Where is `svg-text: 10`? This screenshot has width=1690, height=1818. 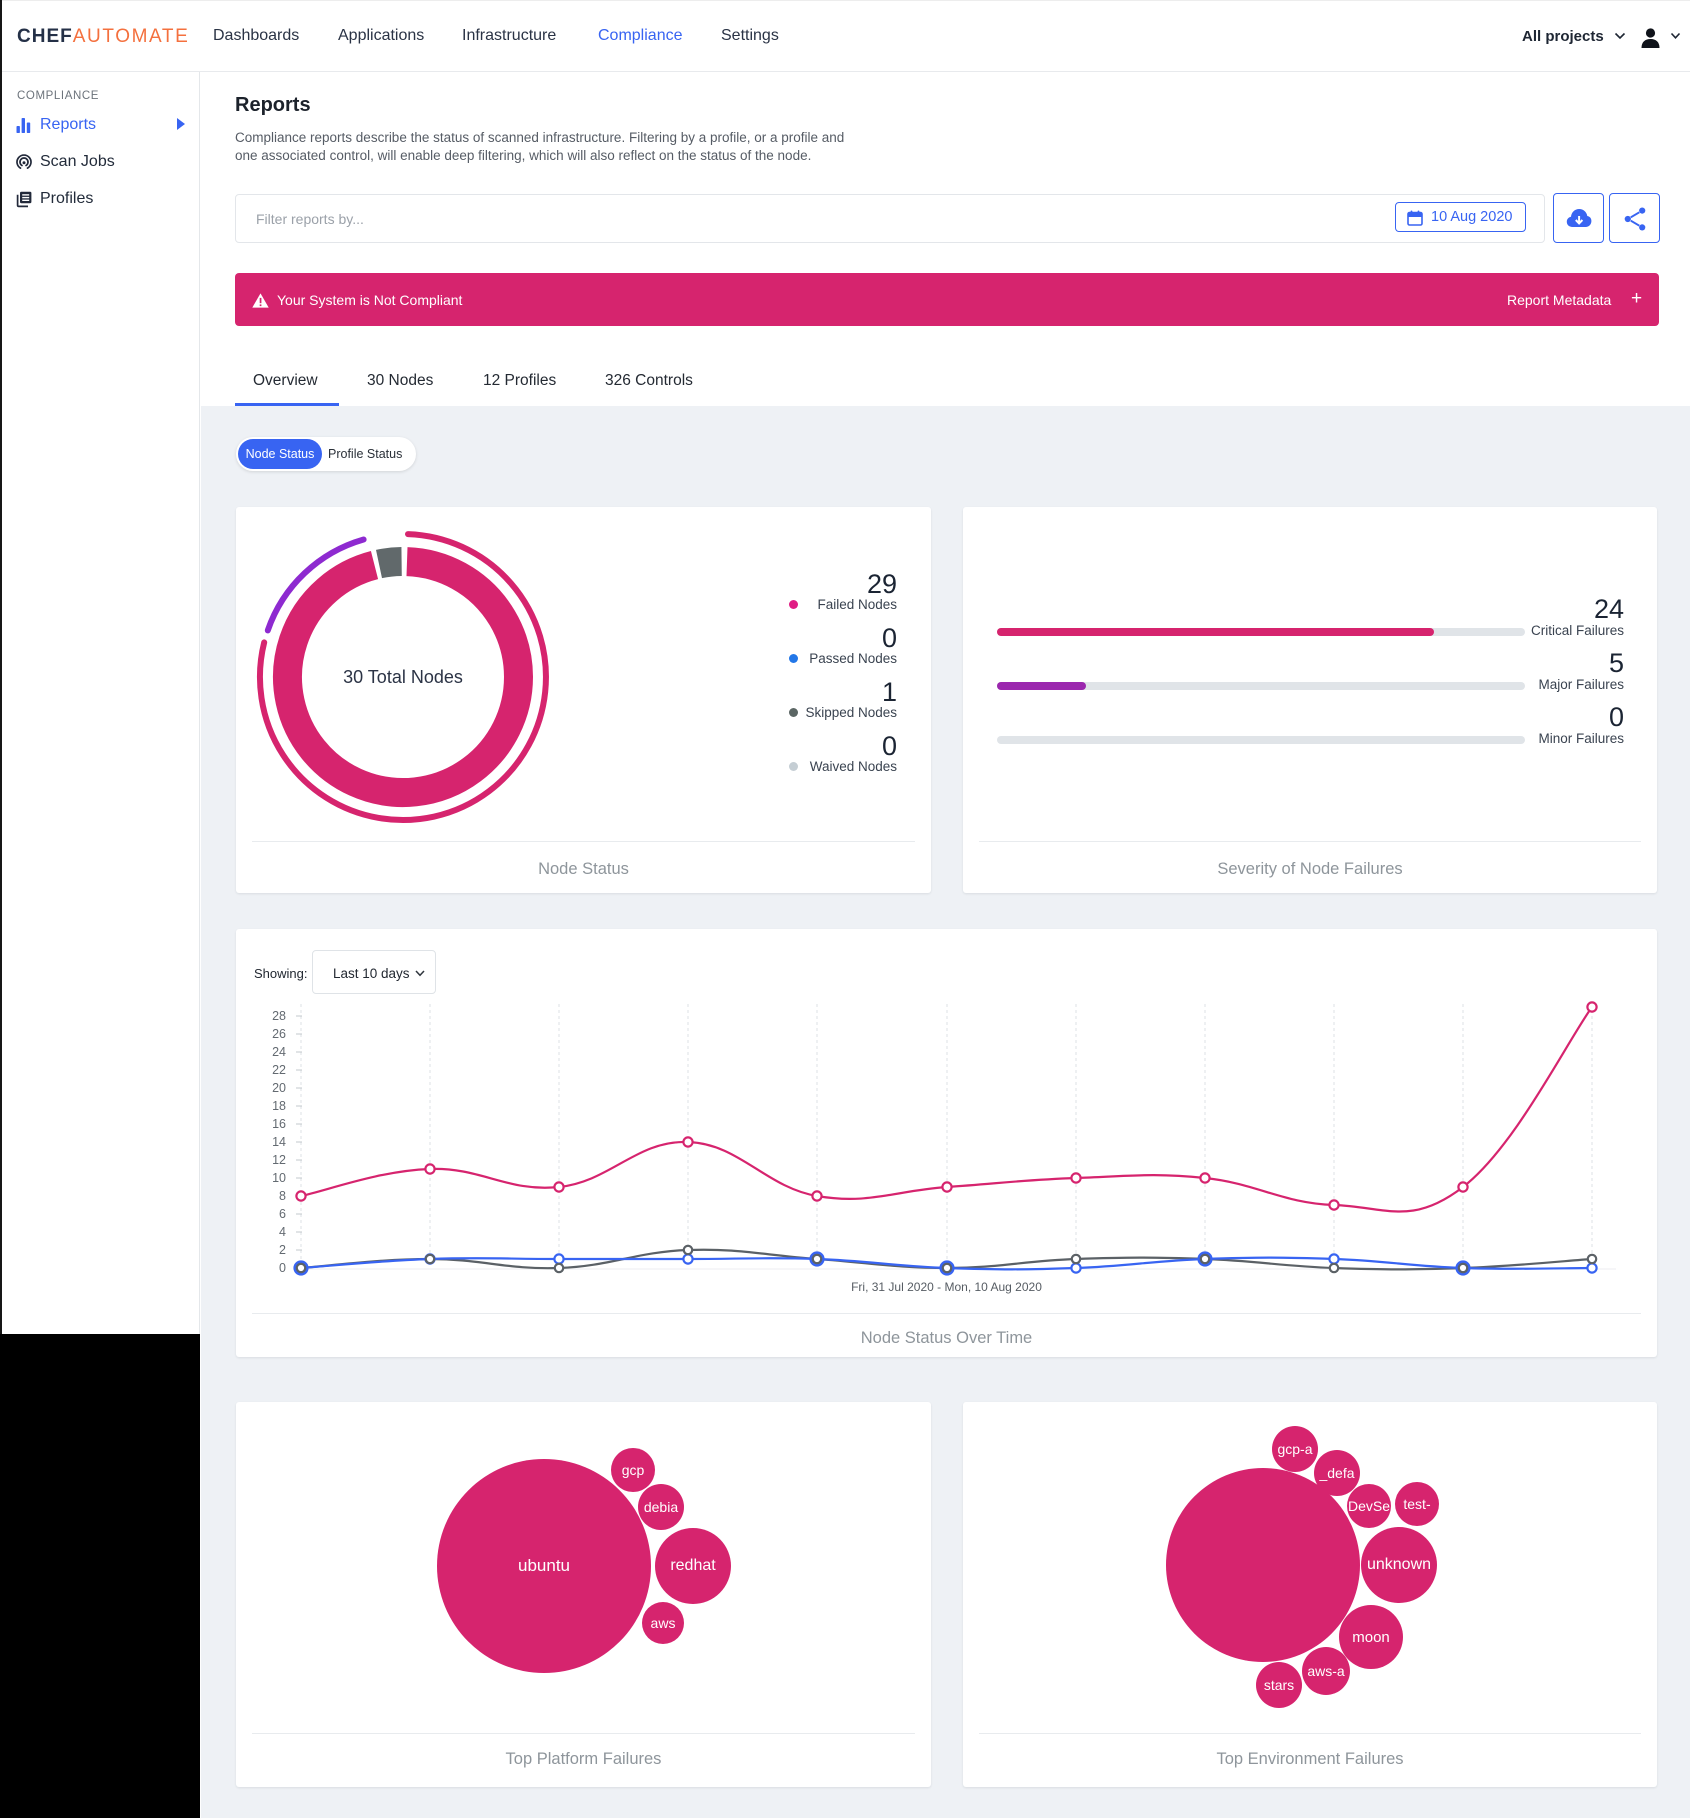 svg-text: 10 is located at coordinates (279, 1178).